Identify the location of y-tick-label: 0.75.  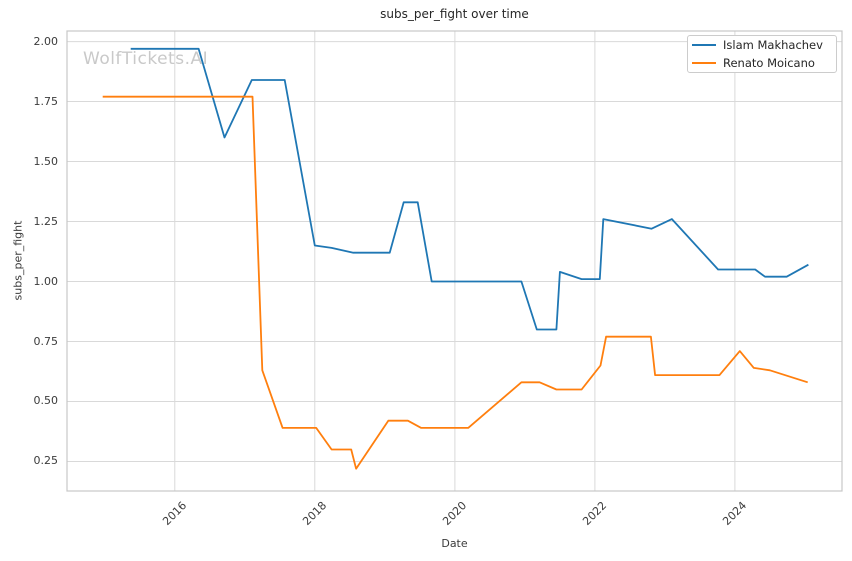
(46, 341).